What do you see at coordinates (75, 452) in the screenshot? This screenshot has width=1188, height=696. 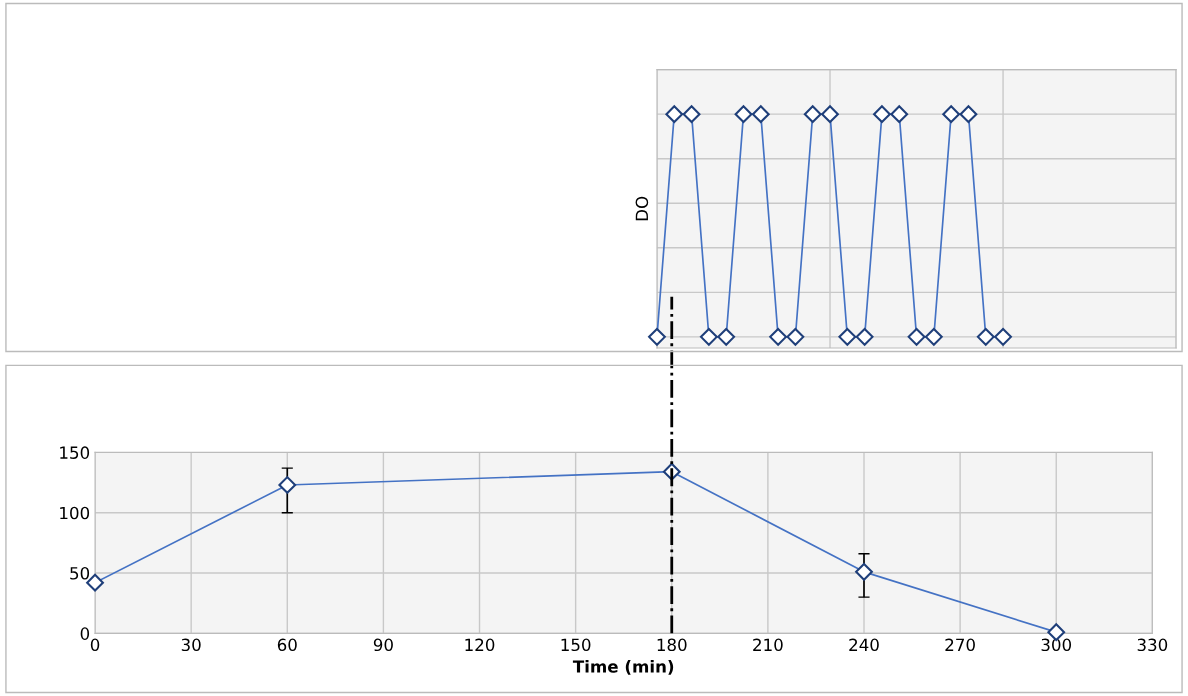 I see `y-tick-label: 150` at bounding box center [75, 452].